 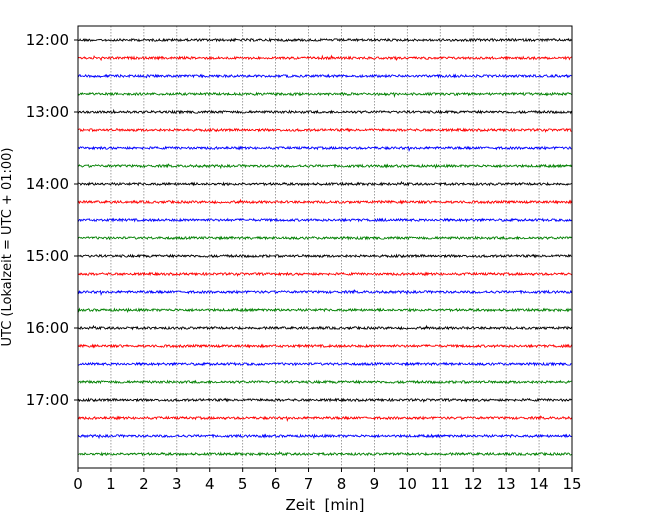 What do you see at coordinates (144, 484) in the screenshot?
I see `x-tick-label: 2` at bounding box center [144, 484].